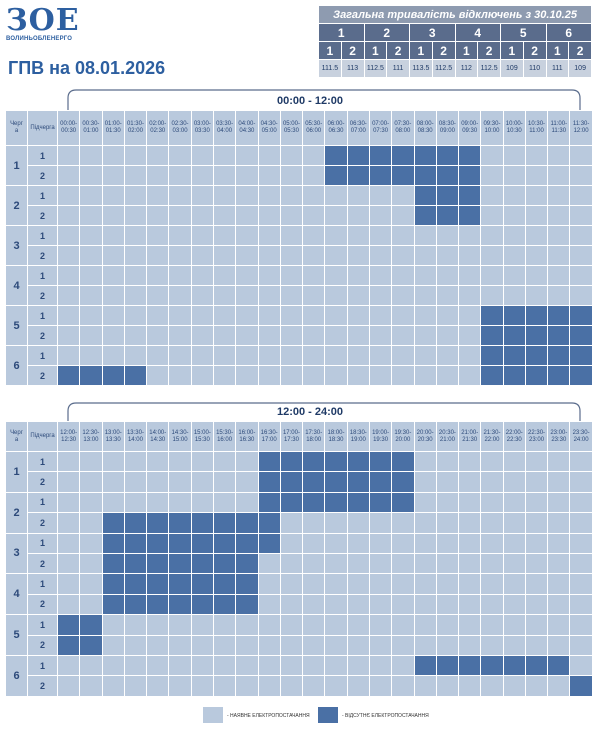 The image size is (600, 735). I want to click on schedule-row: 2, so click(299, 523).